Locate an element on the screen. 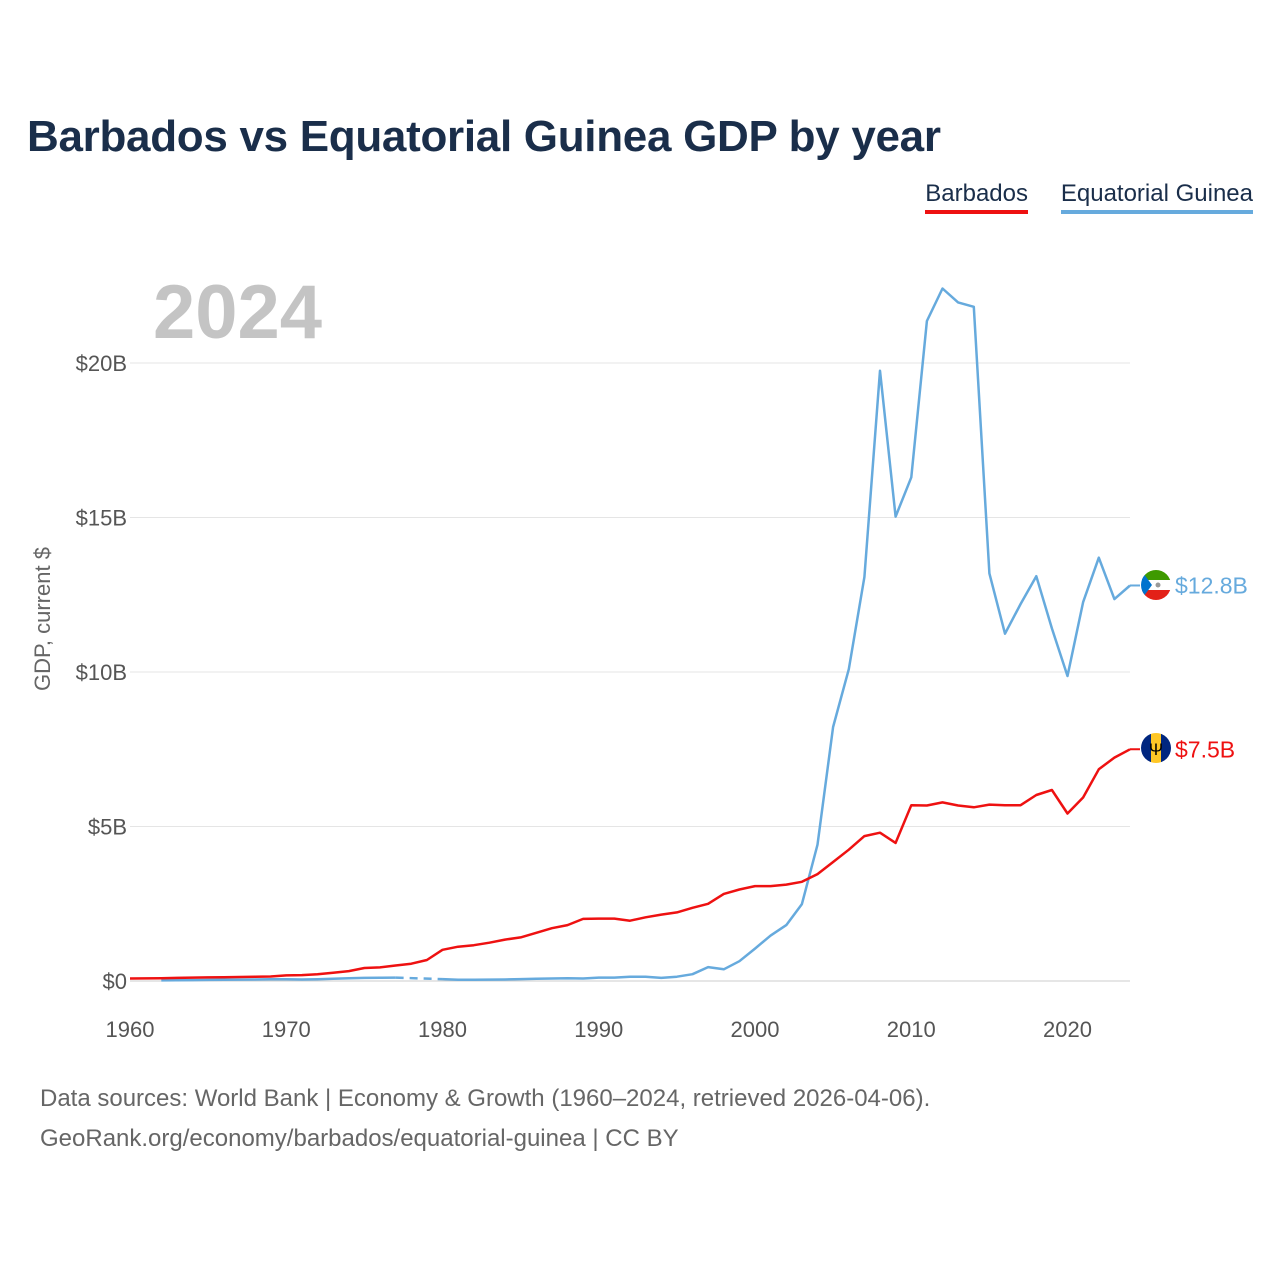 This screenshot has width=1280, height=1280. end-value-label-barbados: $7.5B is located at coordinates (1205, 749).